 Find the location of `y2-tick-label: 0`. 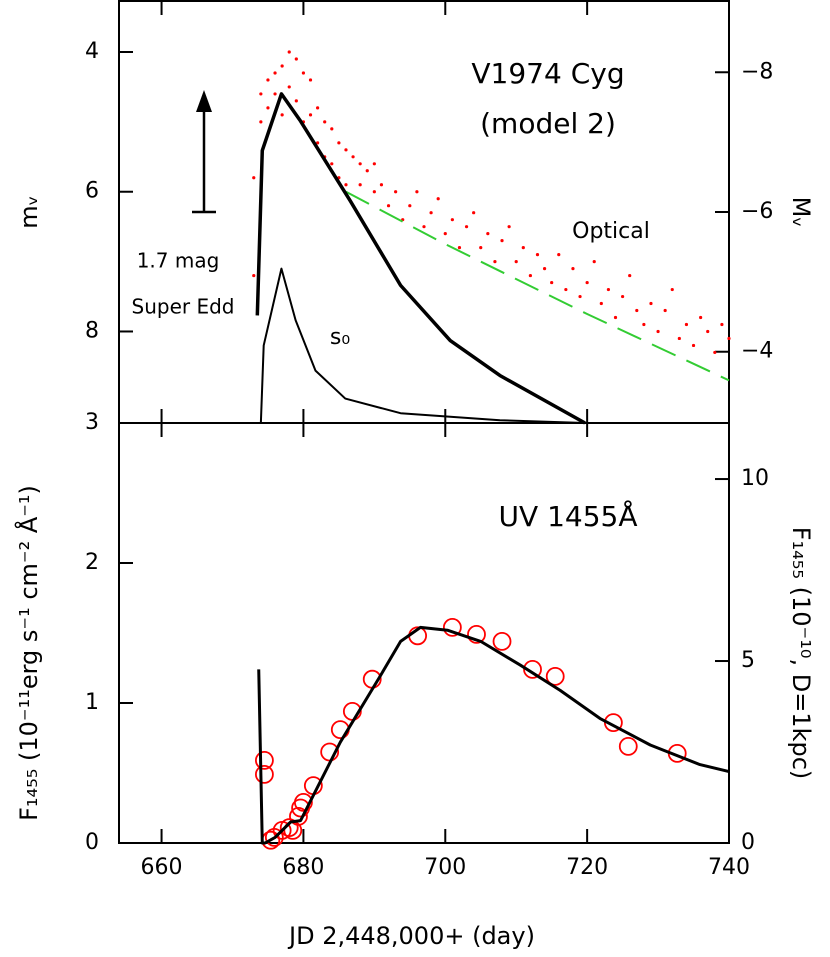

y2-tick-label: 0 is located at coordinates (748, 842).